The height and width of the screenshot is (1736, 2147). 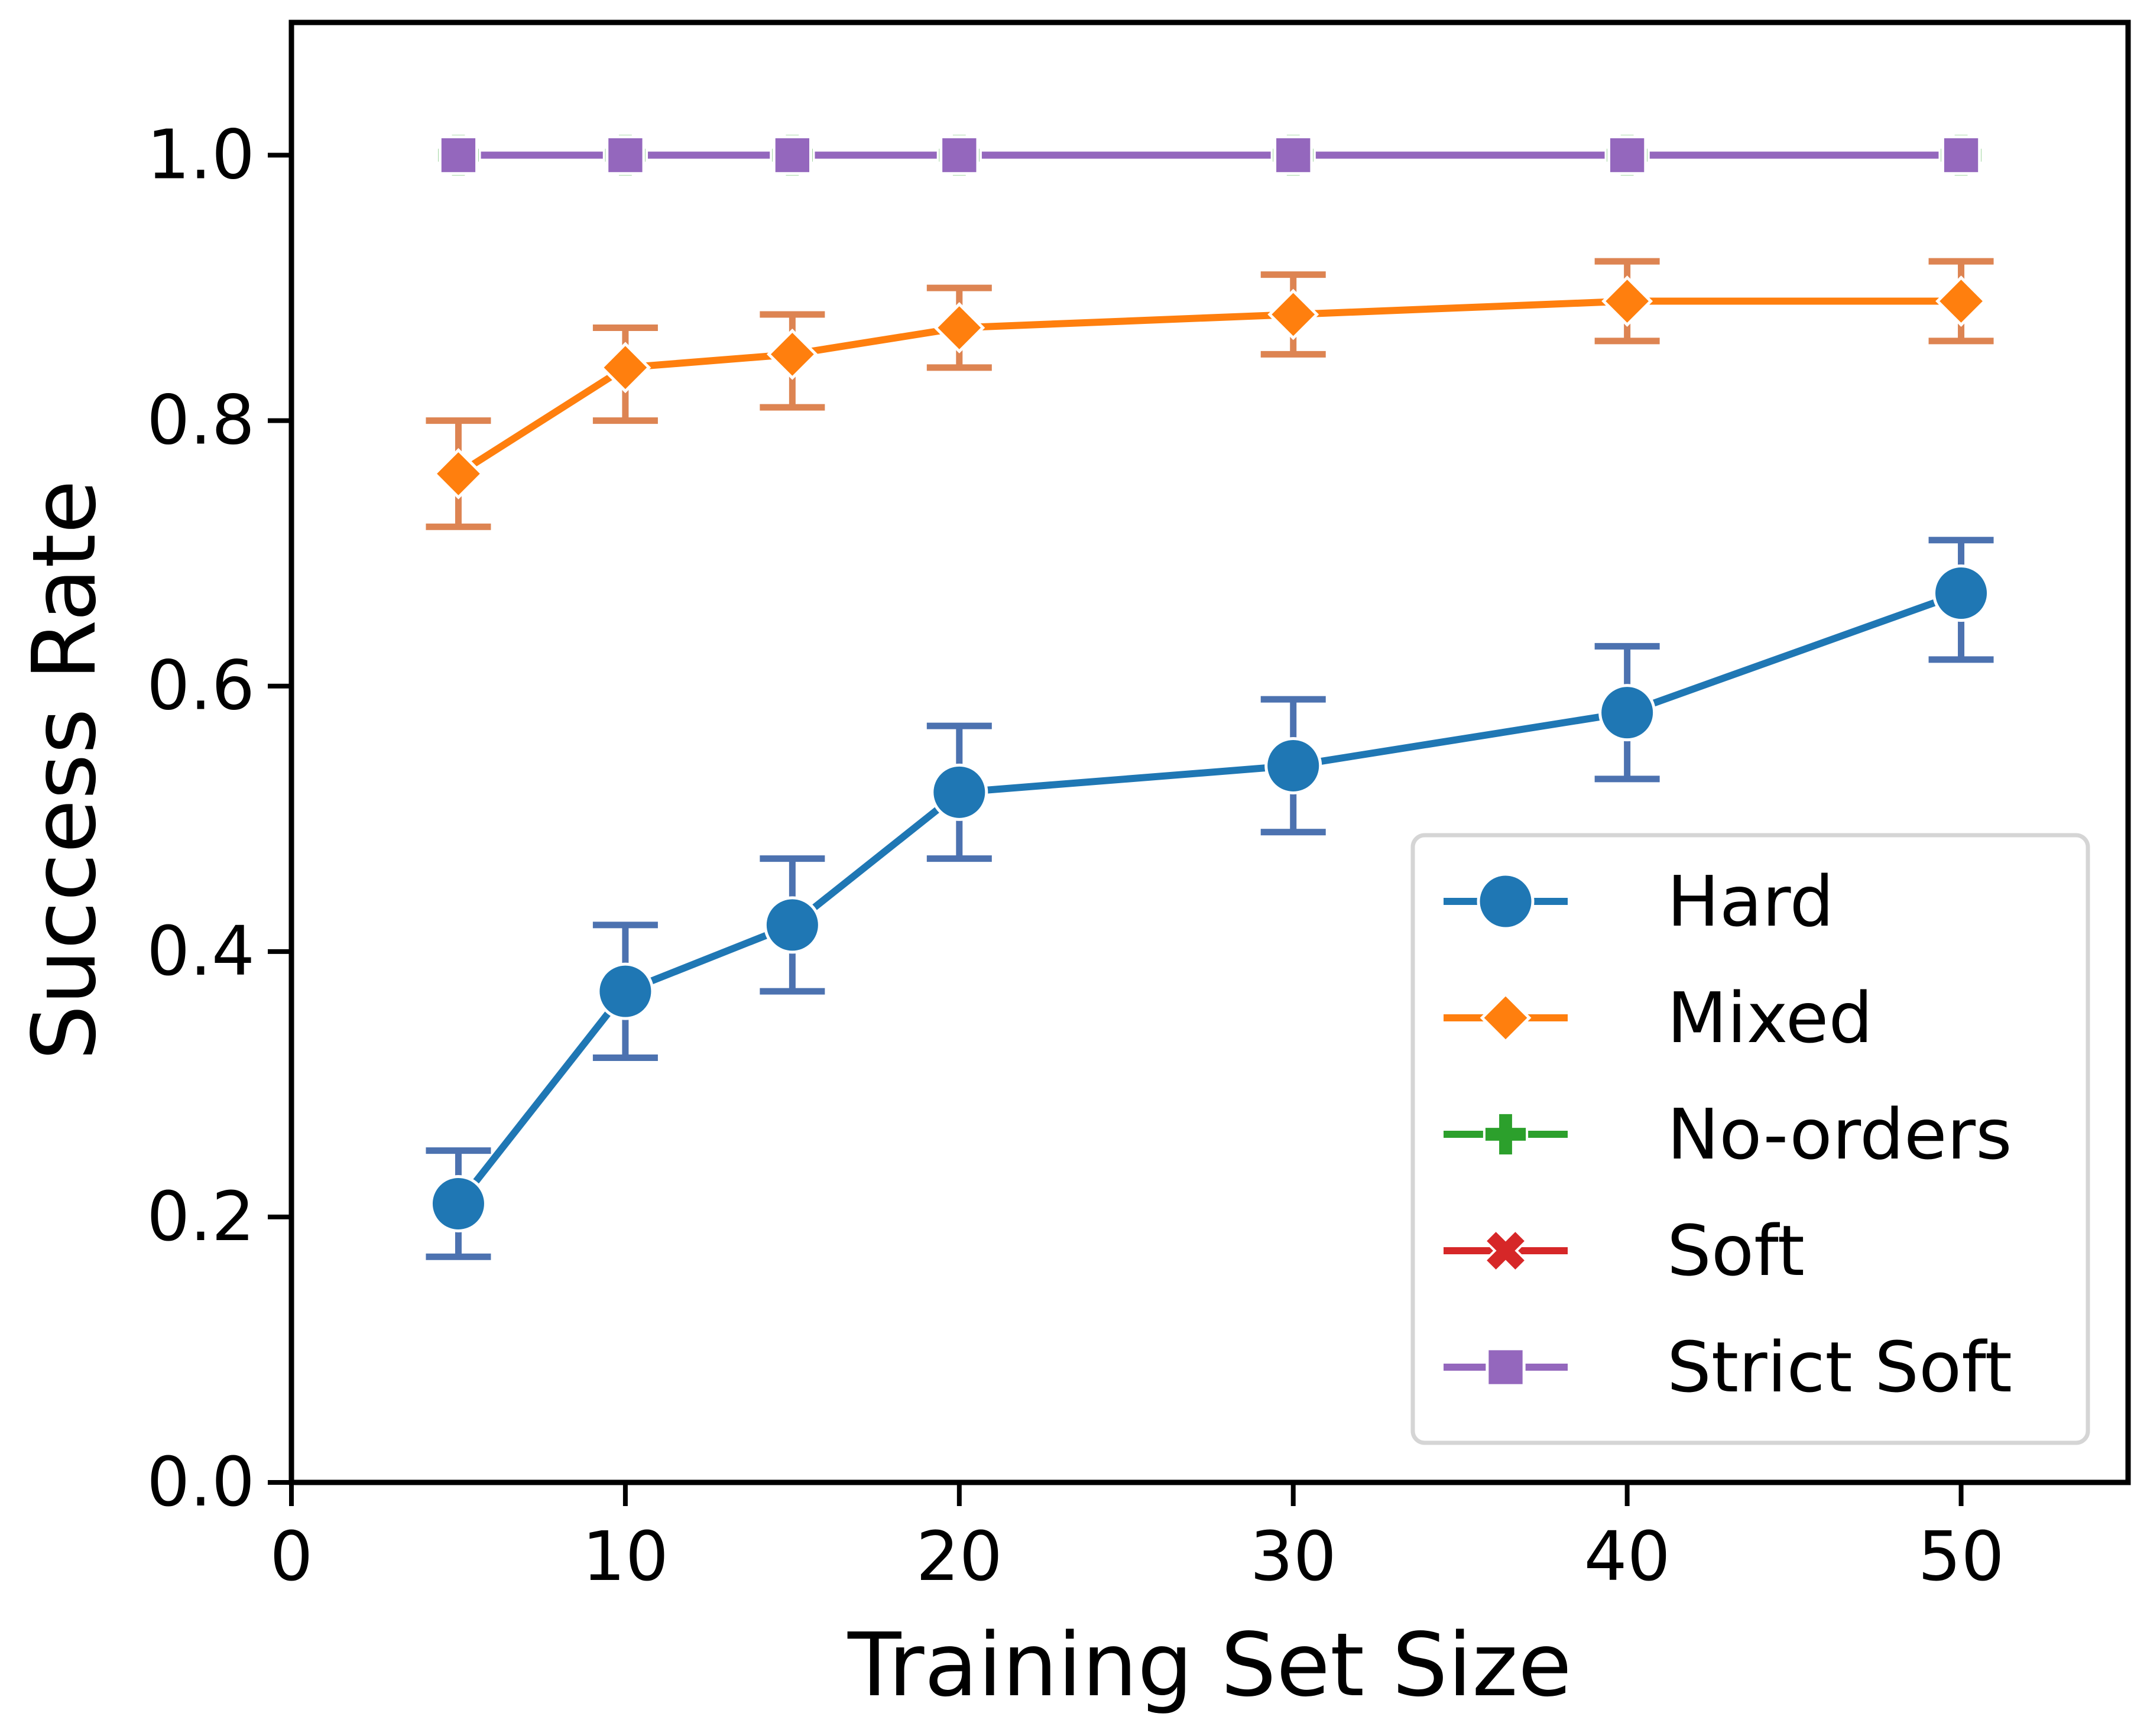 What do you see at coordinates (959, 1557) in the screenshot?
I see `x-tick-label: 20` at bounding box center [959, 1557].